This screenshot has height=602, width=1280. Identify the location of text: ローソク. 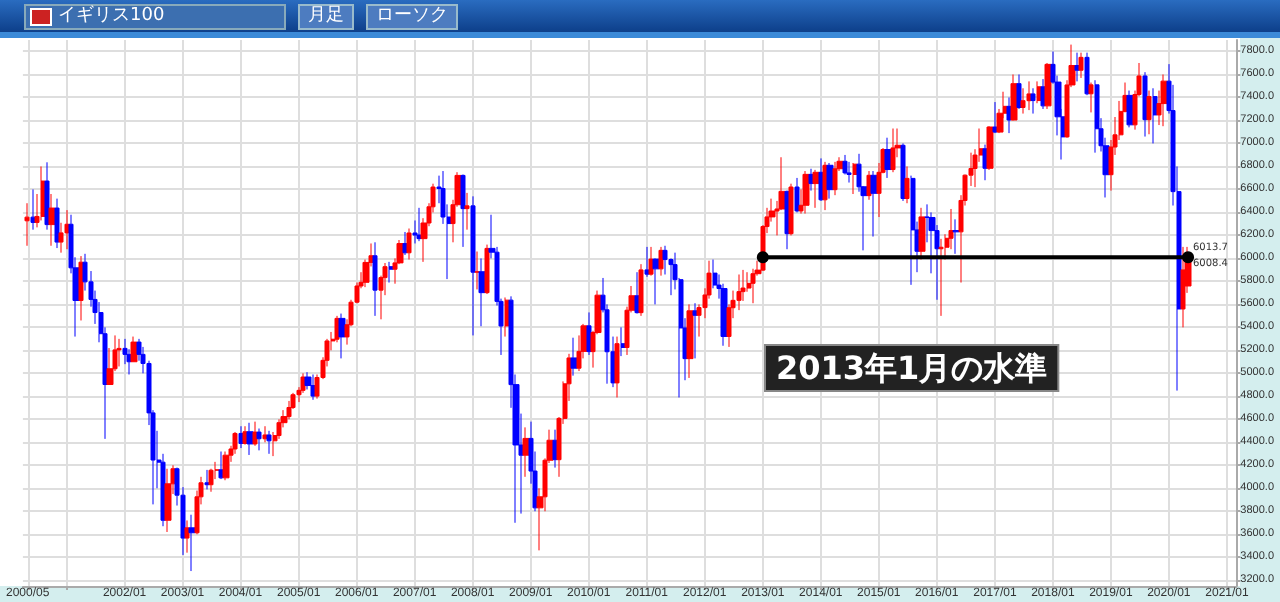
(412, 16).